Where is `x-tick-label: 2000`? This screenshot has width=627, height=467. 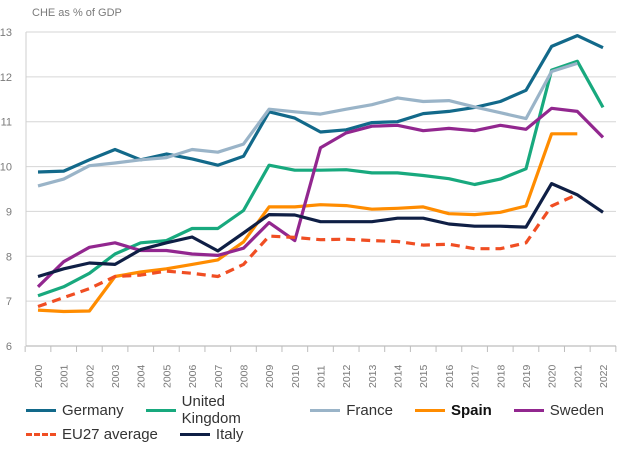 x-tick-label: 2000 is located at coordinates (39, 376).